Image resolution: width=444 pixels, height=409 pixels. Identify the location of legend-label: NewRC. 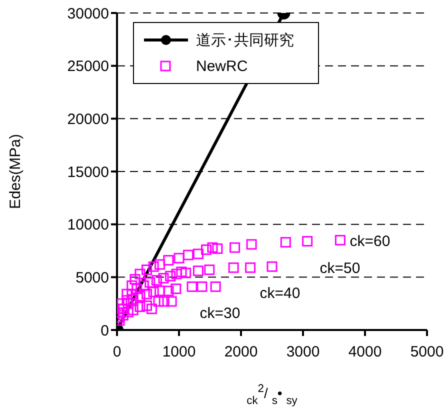
(222, 66).